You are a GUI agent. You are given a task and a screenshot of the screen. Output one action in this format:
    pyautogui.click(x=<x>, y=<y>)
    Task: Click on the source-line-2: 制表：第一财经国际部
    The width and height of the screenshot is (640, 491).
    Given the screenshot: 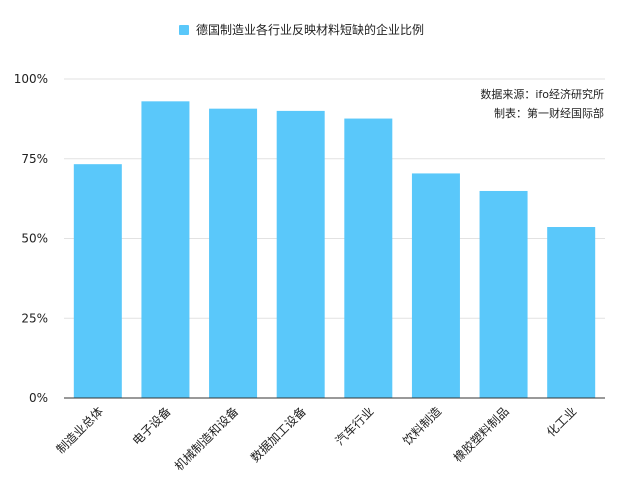 What is the action you would take?
    pyautogui.click(x=549, y=113)
    